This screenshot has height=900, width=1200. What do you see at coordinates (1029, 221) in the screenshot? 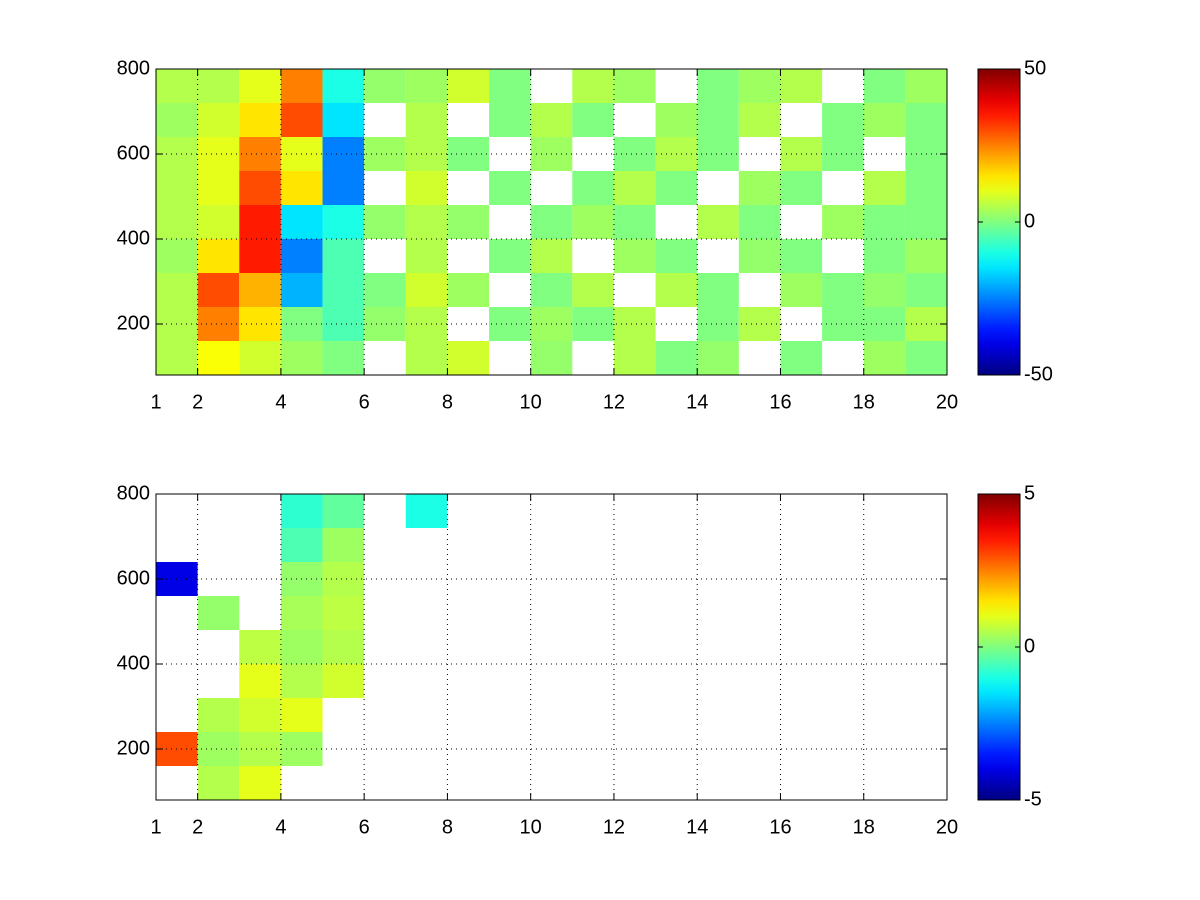
I see `colorbar-tick-label: 0` at bounding box center [1029, 221].